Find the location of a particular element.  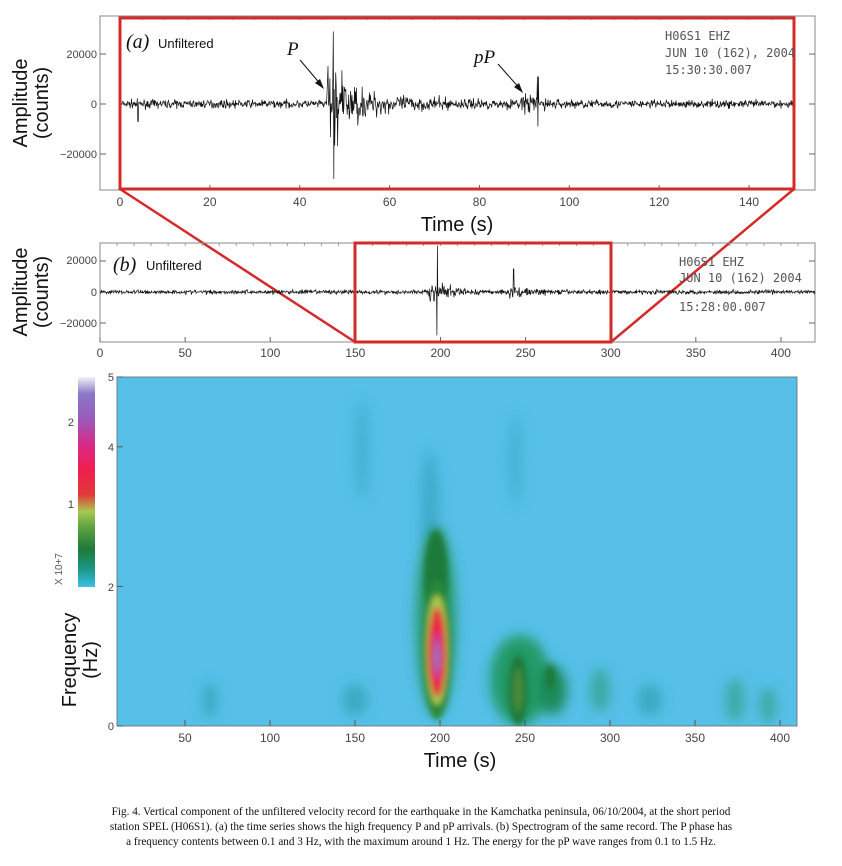

panel-a-xtick-label: 100 is located at coordinates (569, 202).